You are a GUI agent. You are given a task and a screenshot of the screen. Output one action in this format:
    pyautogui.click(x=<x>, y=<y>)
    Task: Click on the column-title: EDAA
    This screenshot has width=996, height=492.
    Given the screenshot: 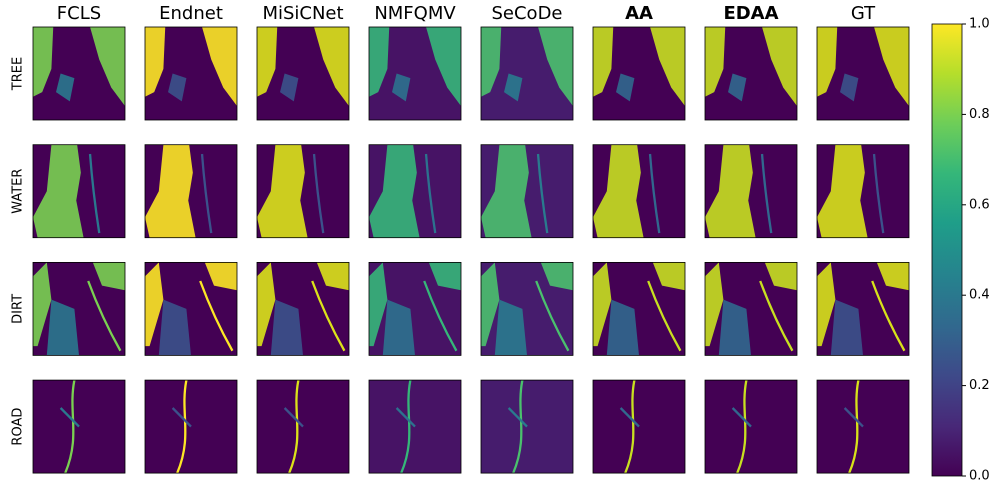 What is the action you would take?
    pyautogui.click(x=750, y=13)
    